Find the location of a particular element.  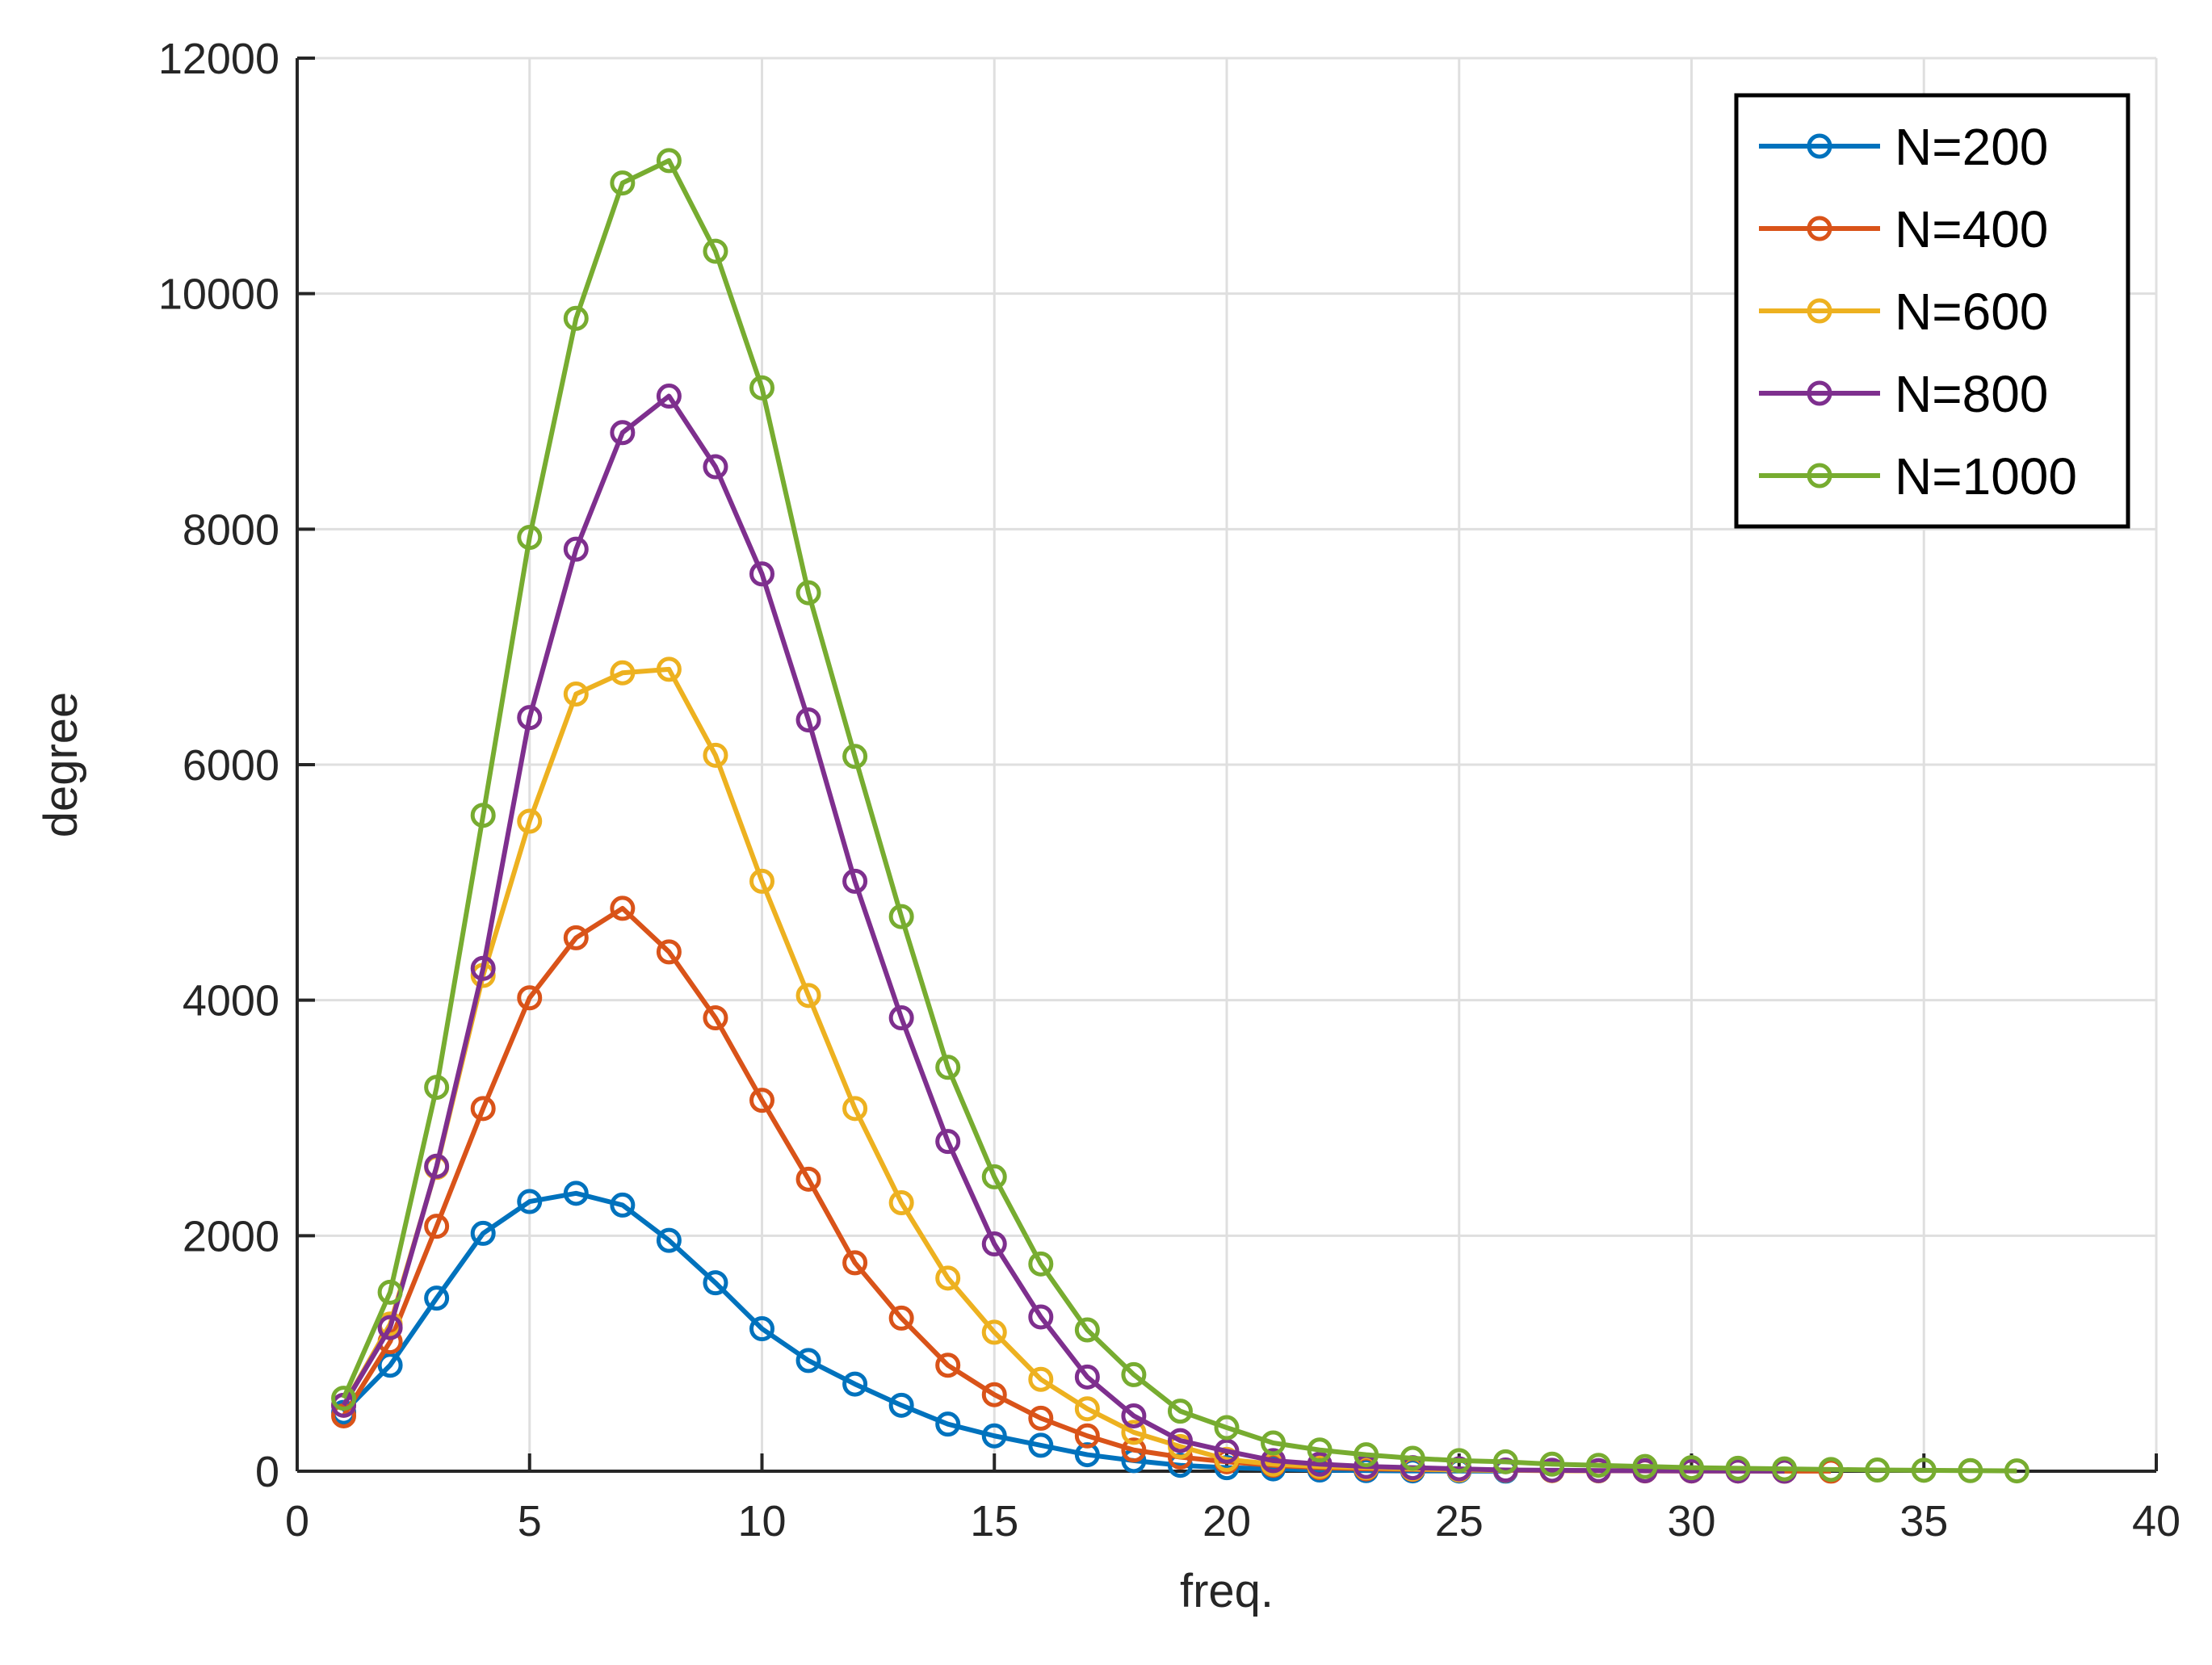

y-tick-label: 4000 is located at coordinates (231, 1001).